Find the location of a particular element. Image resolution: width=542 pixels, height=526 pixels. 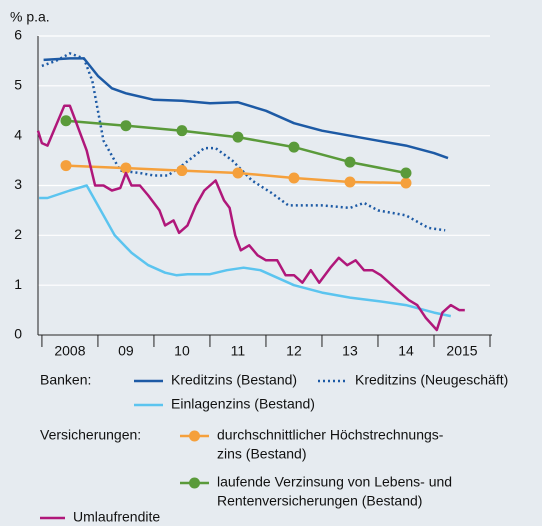

series-line is located at coordinates (246, 108).